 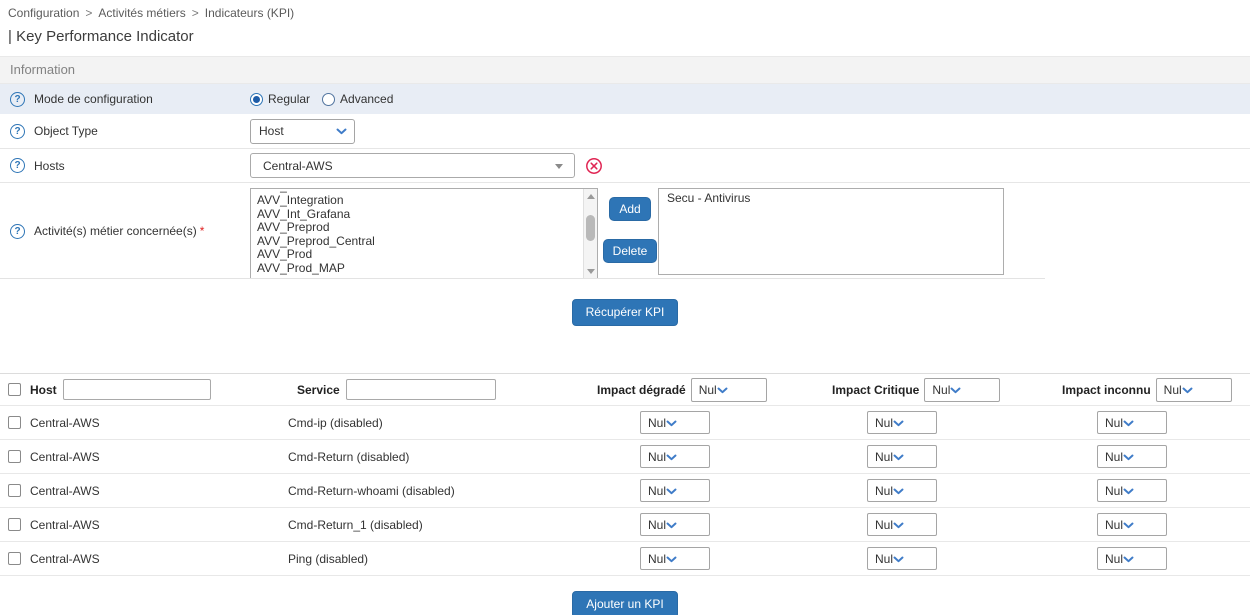 What do you see at coordinates (630, 209) in the screenshot?
I see `add-button: Add` at bounding box center [630, 209].